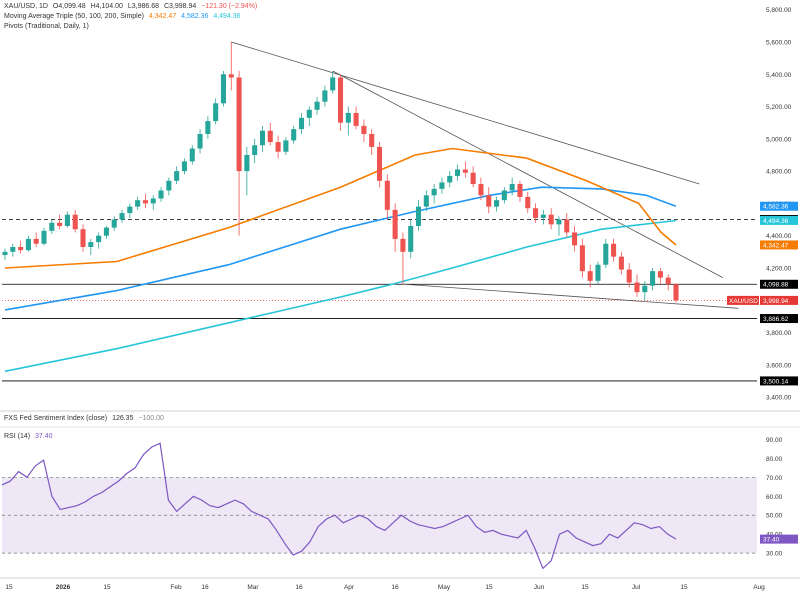 The height and width of the screenshot is (594, 800). Describe the element at coordinates (26, 6) in the screenshot. I see `symbol-label: XAU/USD, 1D` at that location.